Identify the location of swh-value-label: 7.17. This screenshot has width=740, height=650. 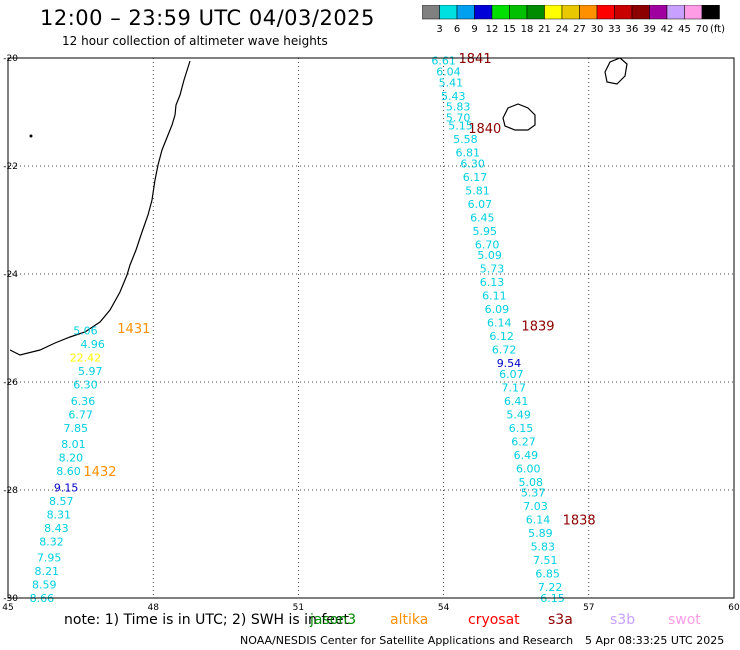
(514, 387).